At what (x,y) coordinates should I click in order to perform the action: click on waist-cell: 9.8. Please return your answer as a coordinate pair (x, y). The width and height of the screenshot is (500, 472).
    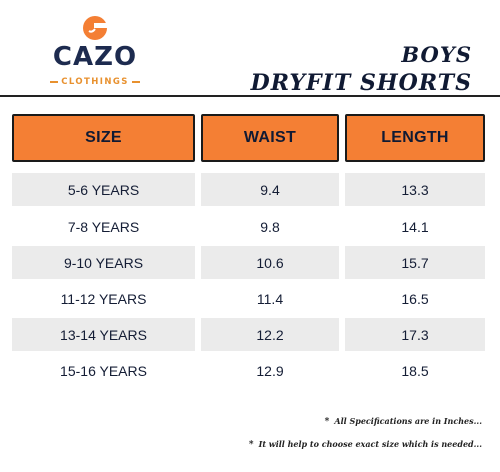
    Looking at the image, I should click on (270, 226).